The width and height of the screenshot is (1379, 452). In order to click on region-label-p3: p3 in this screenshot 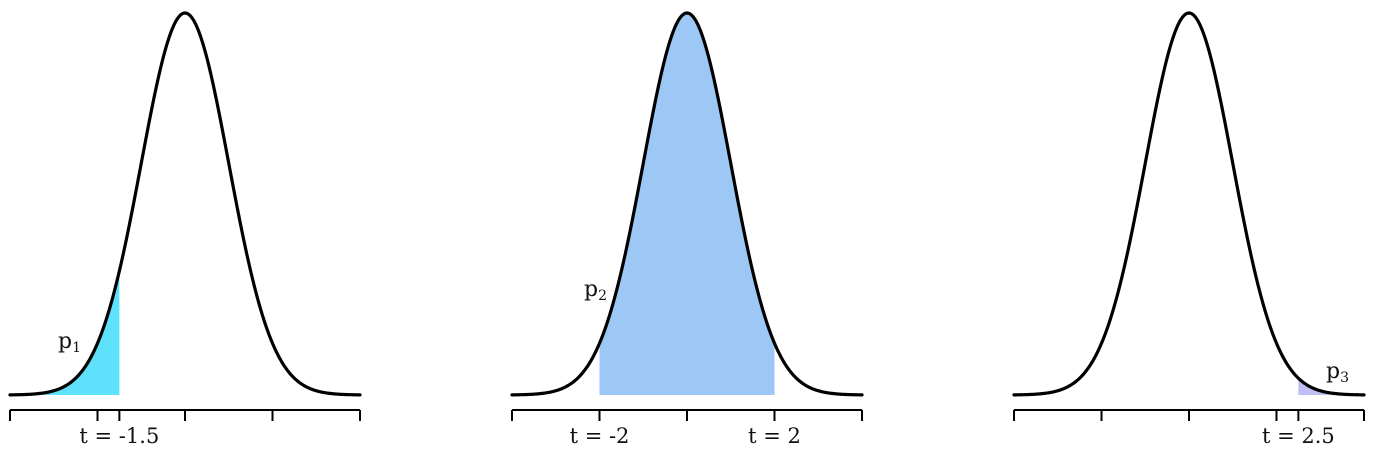, I will do `click(1337, 372)`.